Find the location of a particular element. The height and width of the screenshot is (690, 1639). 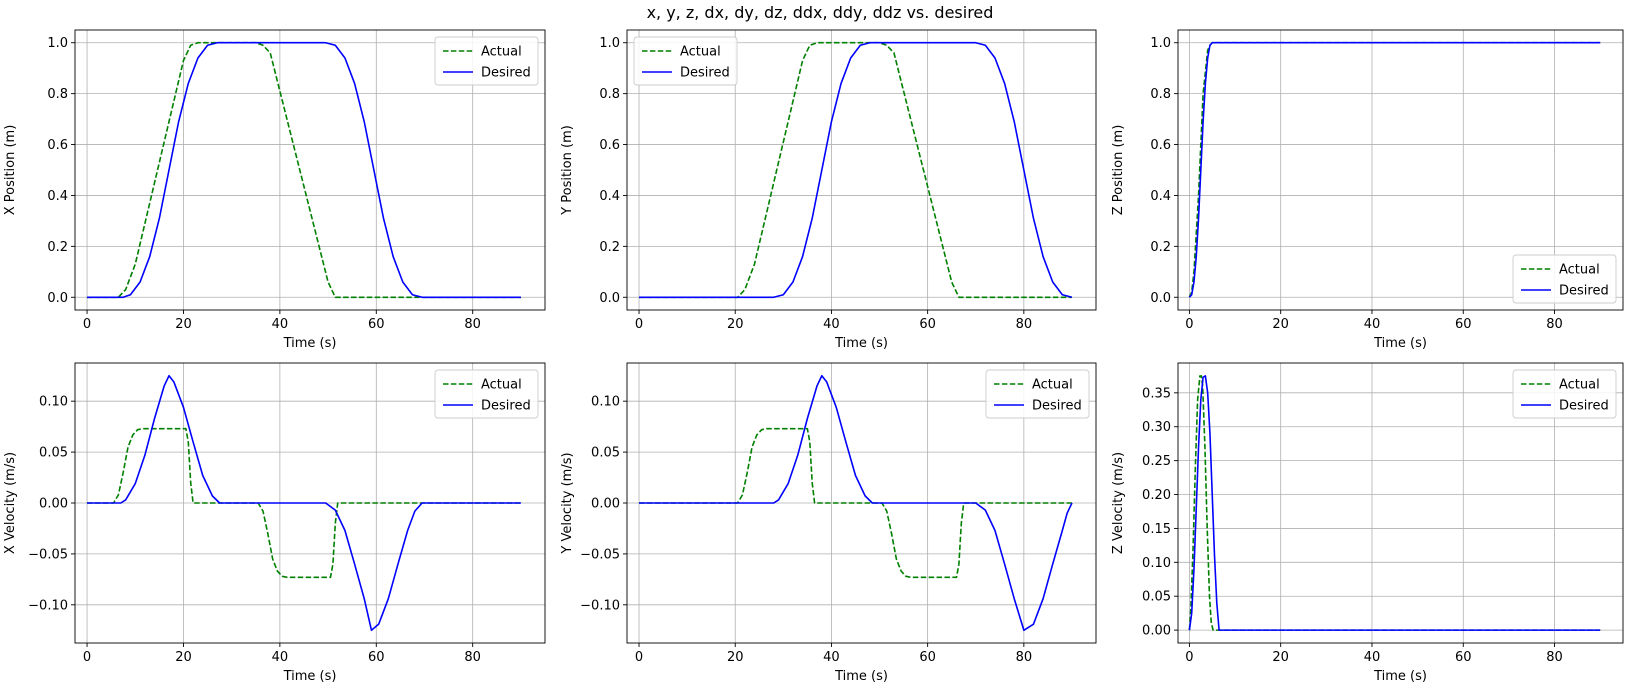

y-tick-label: 0.15 is located at coordinates (1156, 529).